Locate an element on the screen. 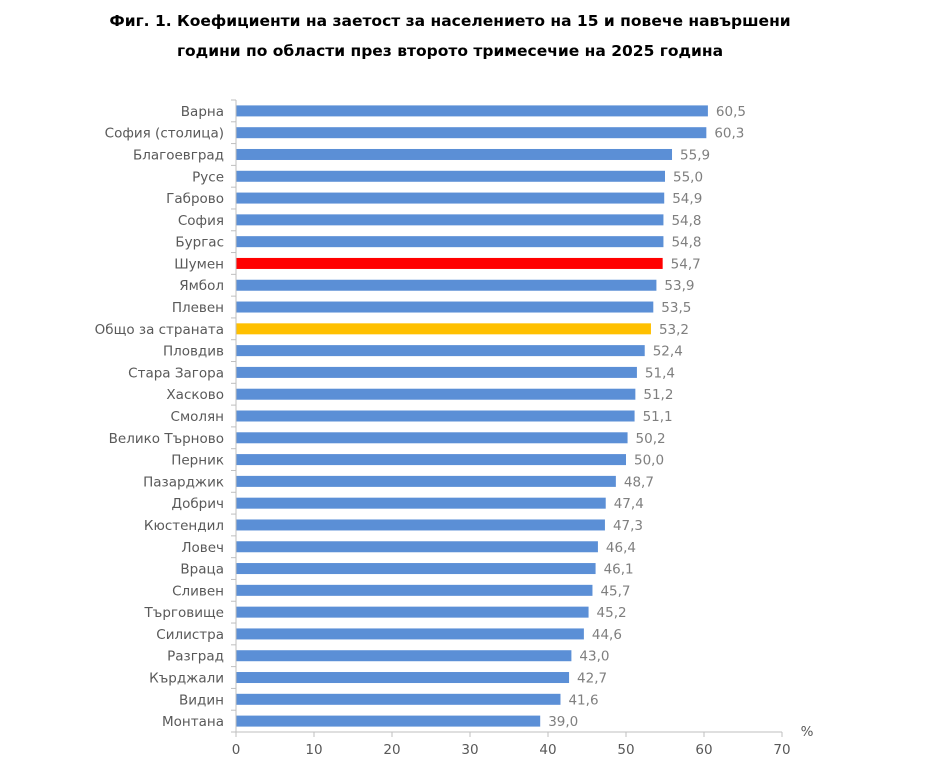  data-label: 52,4 is located at coordinates (668, 352).